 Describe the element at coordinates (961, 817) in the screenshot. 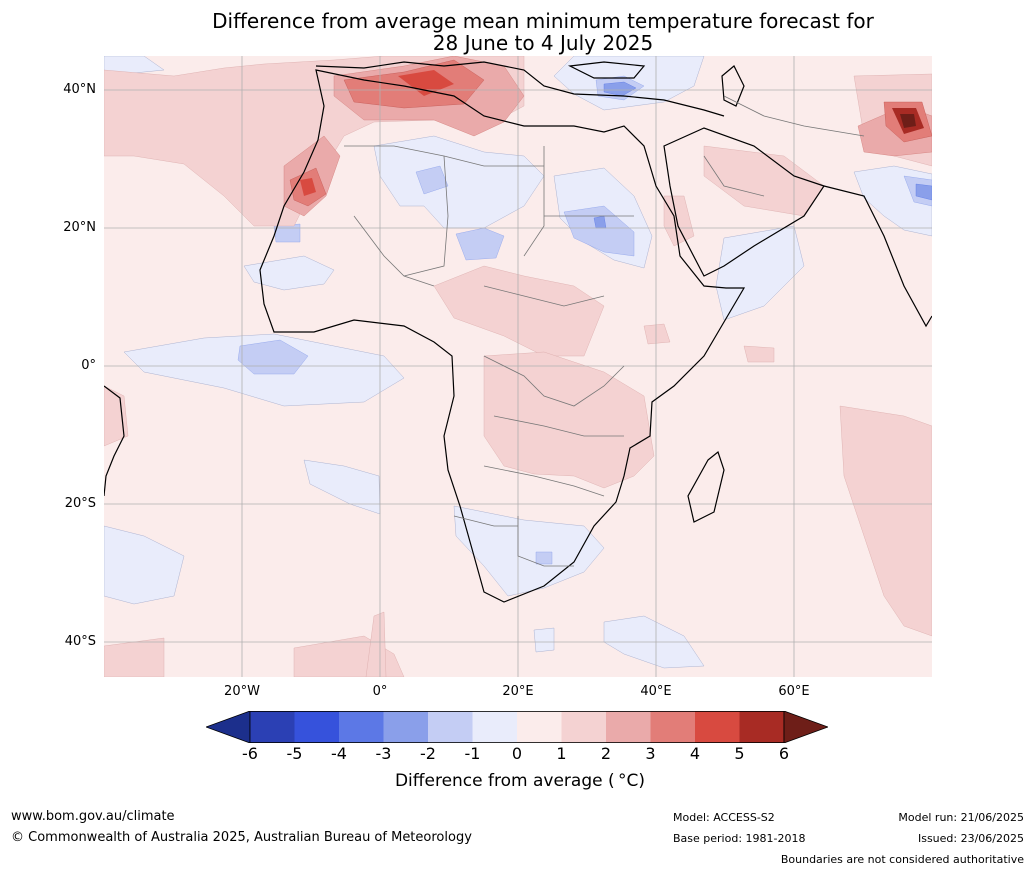

I see `footer-model-run: Model run: 21/06/2025` at that location.